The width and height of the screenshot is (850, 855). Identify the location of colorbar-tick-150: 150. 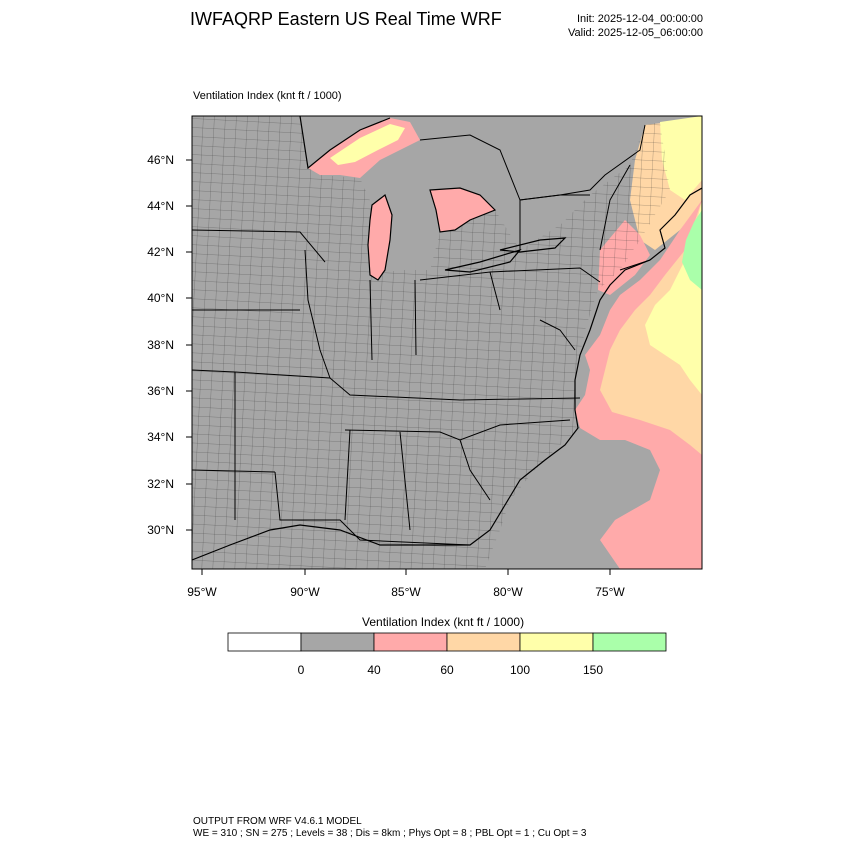
(593, 670).